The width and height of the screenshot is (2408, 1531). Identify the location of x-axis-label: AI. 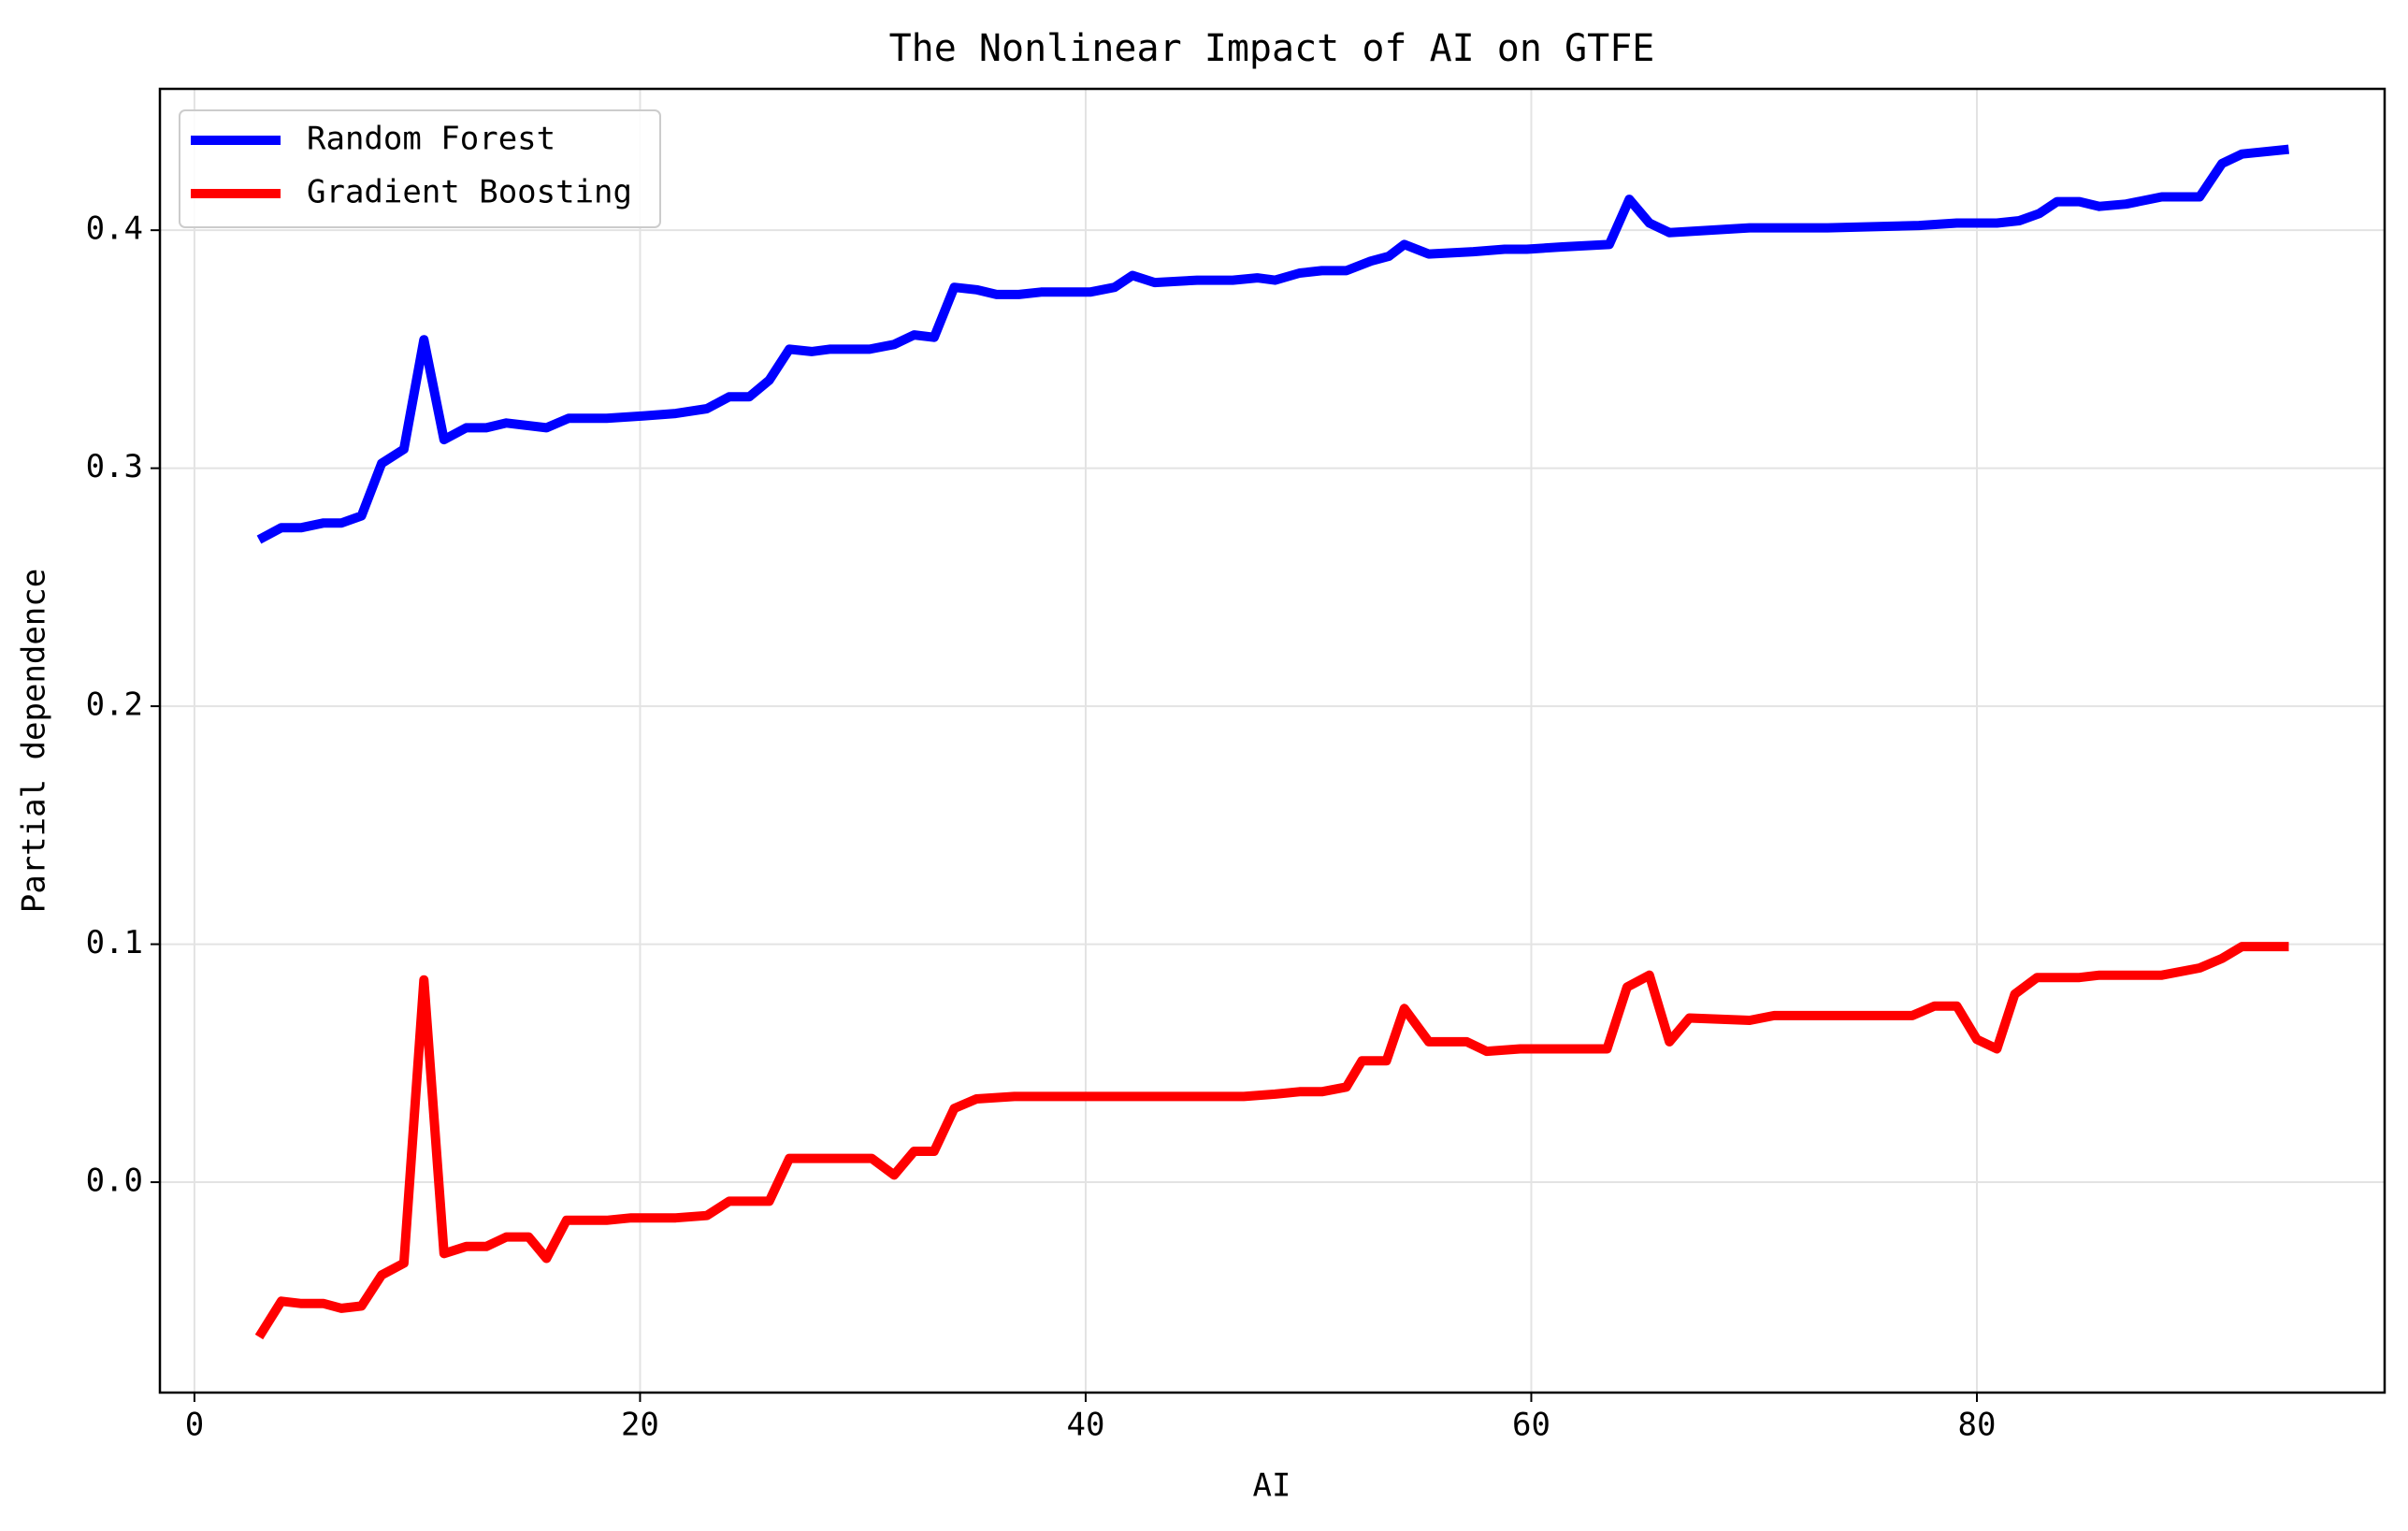
(1272, 1486).